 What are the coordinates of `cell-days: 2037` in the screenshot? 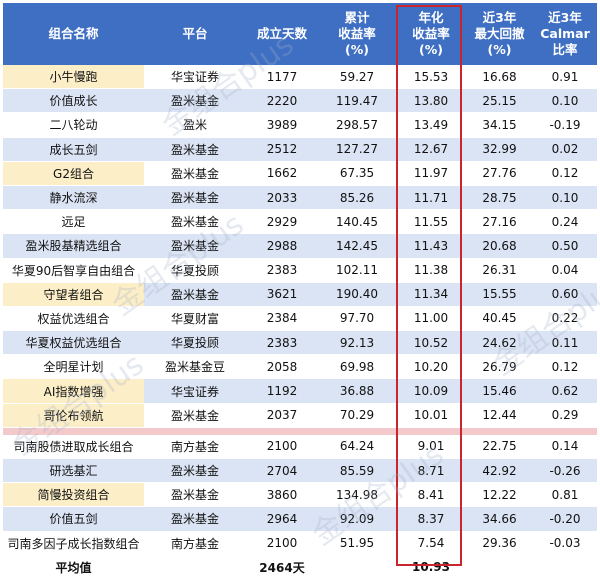 It's located at (282, 415).